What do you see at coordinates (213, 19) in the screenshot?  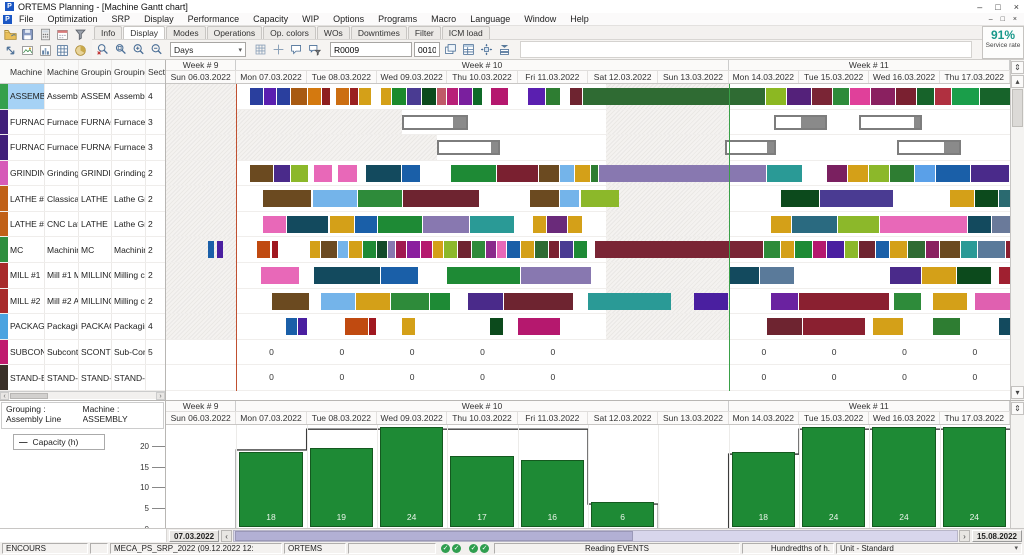 I see `menu-item-performance: Performance` at bounding box center [213, 19].